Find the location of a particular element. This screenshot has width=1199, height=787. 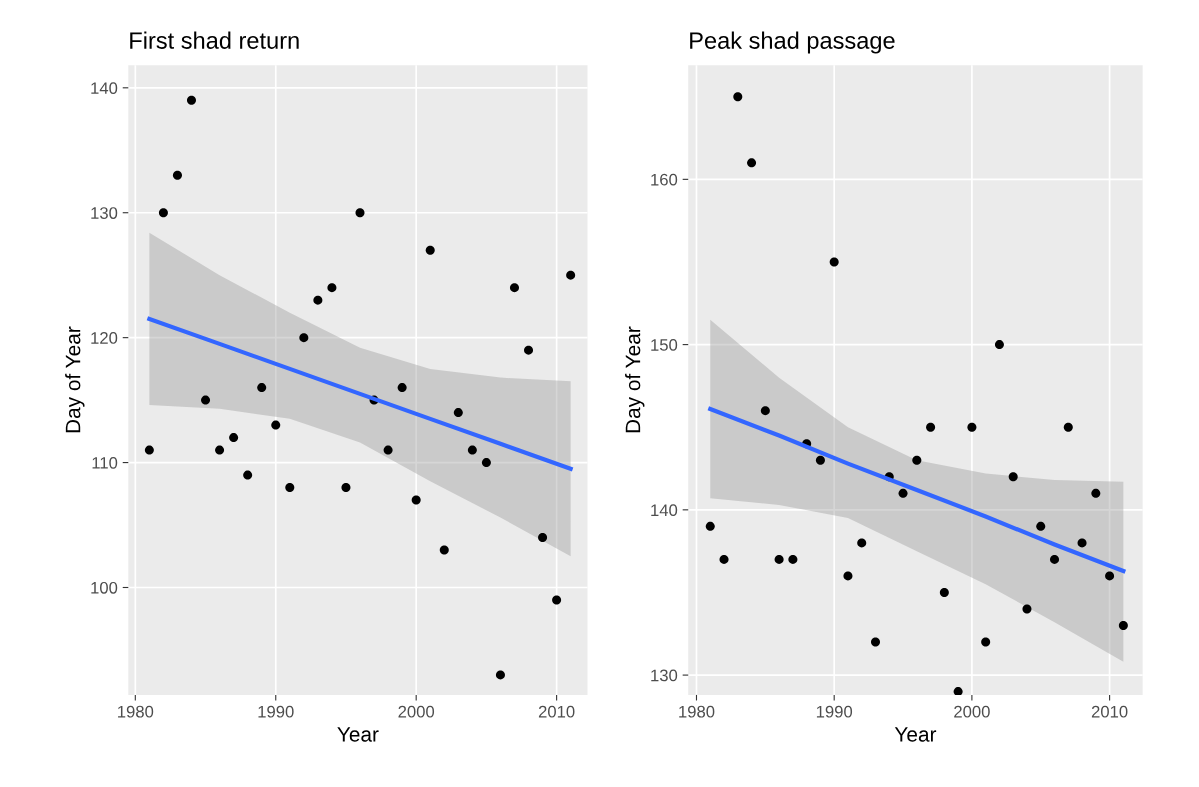

y-tick-label: 110 is located at coordinates (105, 462).